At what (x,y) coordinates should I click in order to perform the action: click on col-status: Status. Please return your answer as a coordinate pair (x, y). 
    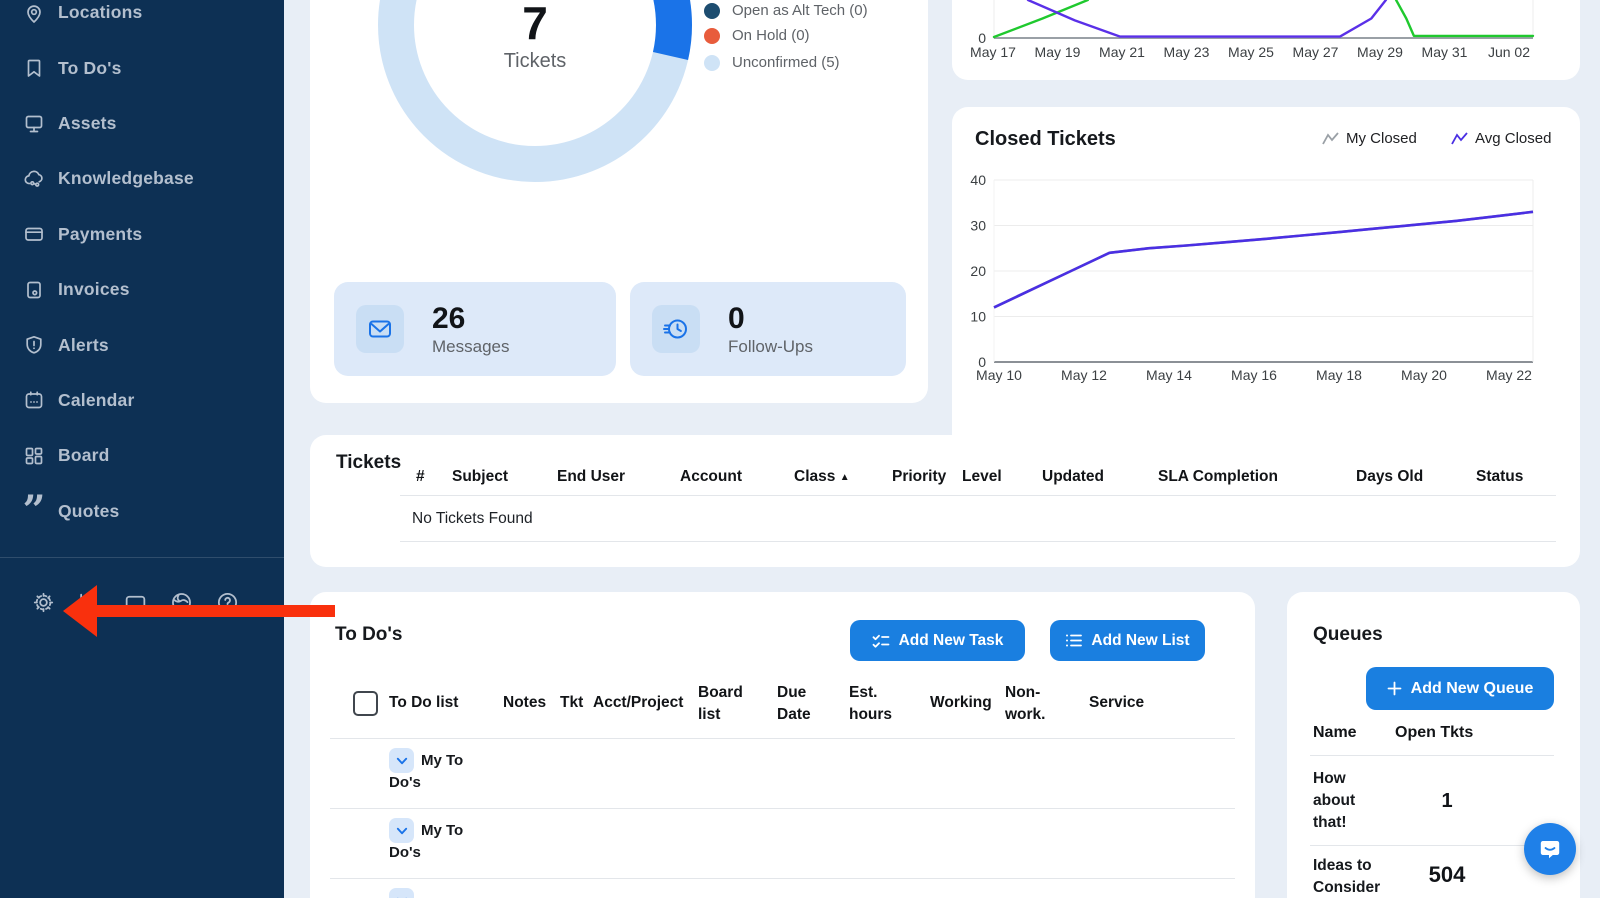
    Looking at the image, I should click on (1500, 476).